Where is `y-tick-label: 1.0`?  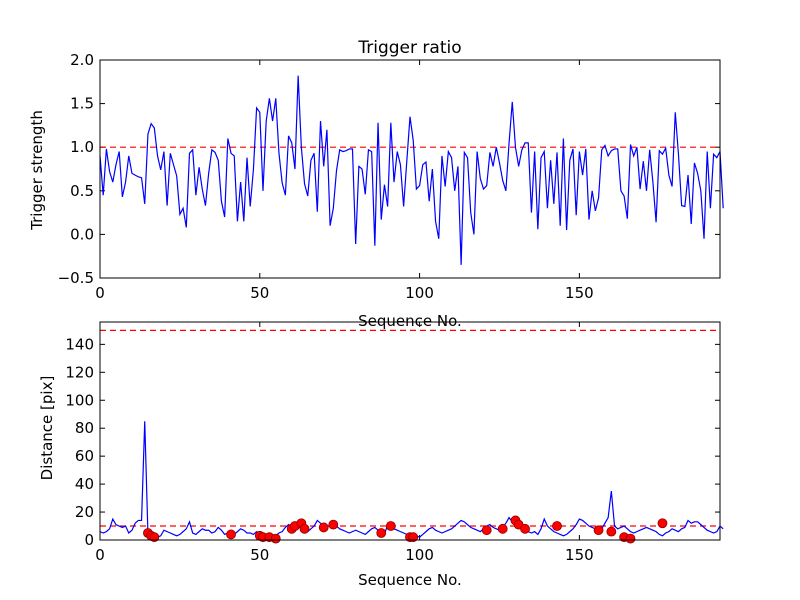
y-tick-label: 1.0 is located at coordinates (82, 147).